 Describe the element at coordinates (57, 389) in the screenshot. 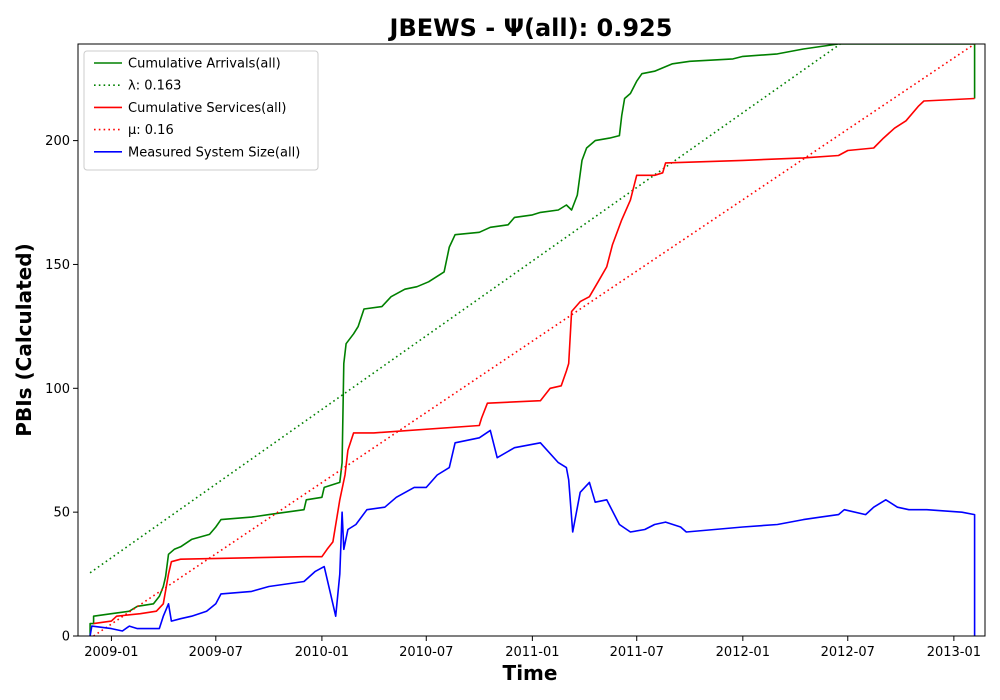

I see `y-tick-label: 100` at that location.